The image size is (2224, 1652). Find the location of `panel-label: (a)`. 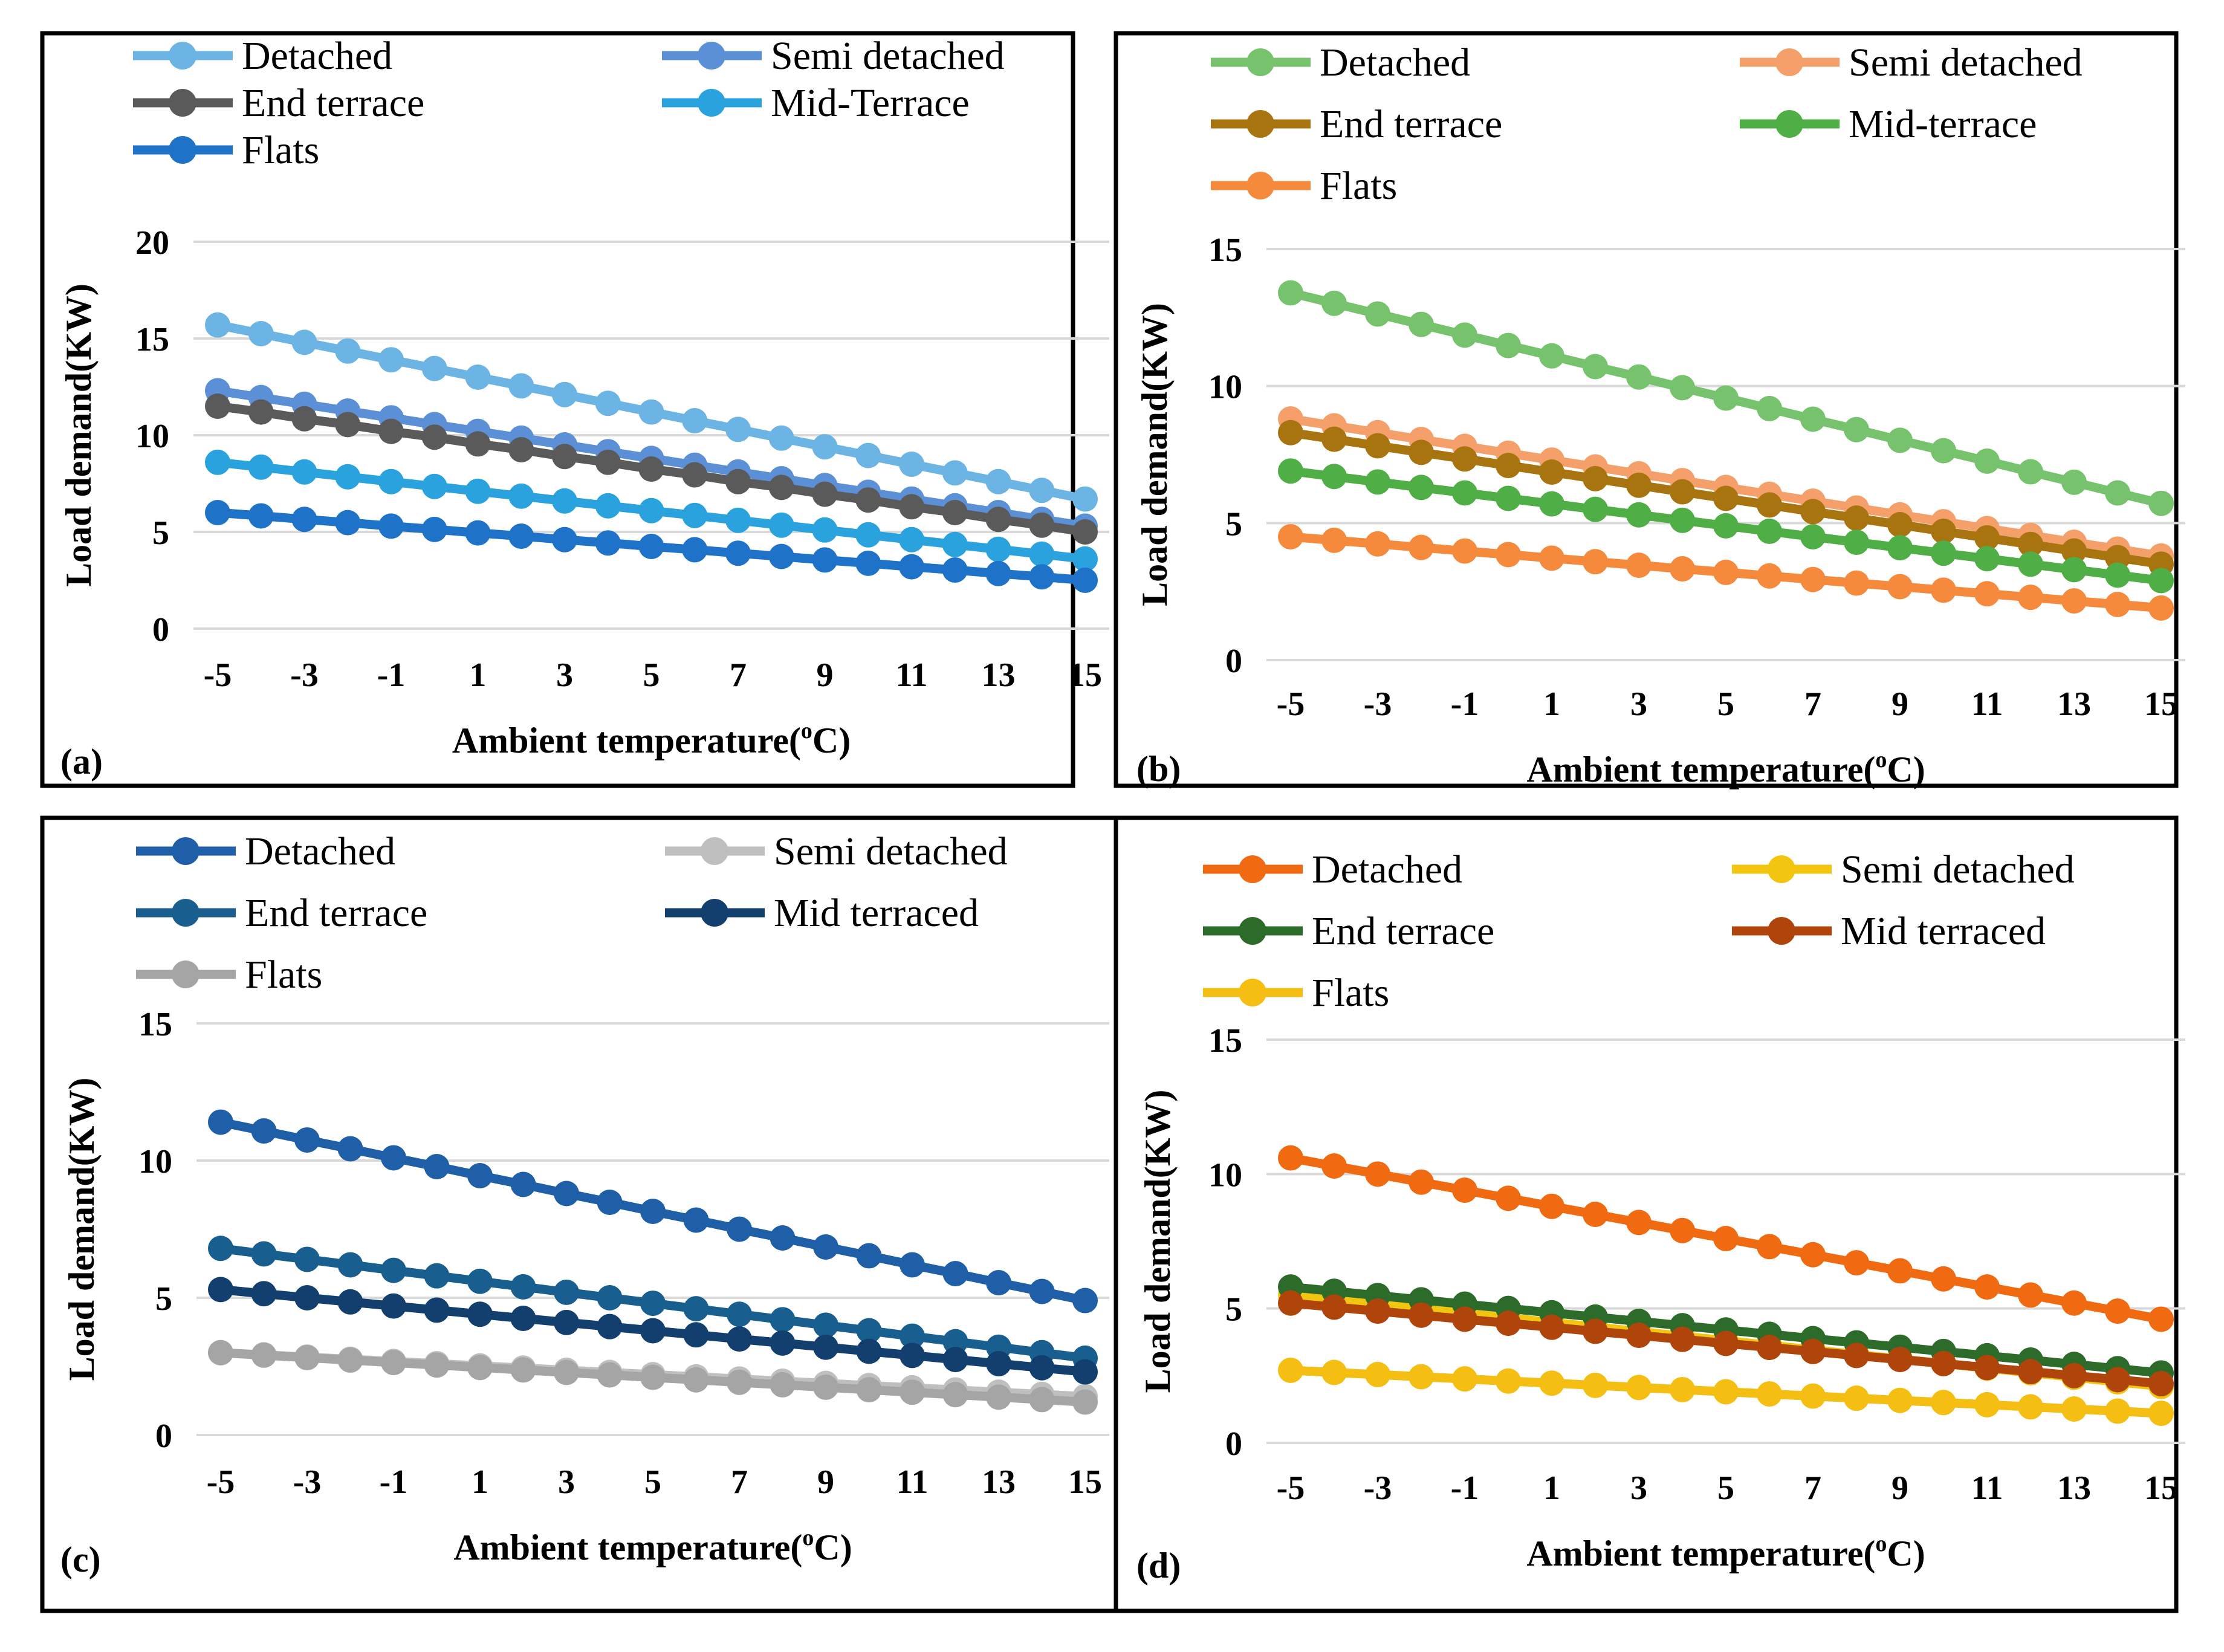

panel-label: (a) is located at coordinates (81, 762).